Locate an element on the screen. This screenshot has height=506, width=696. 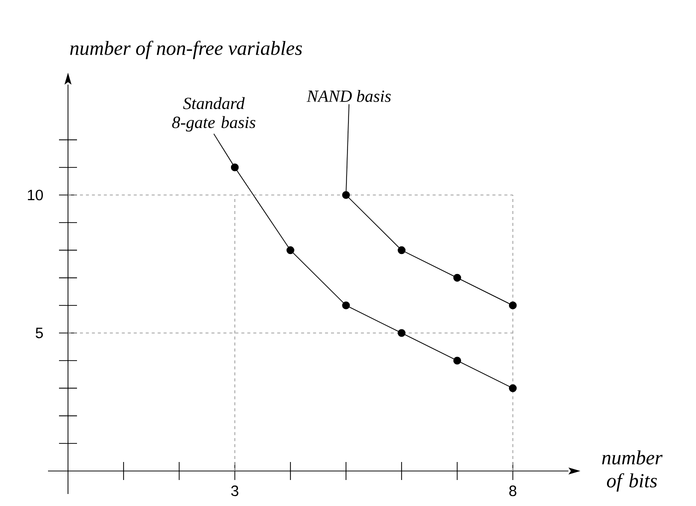
annotation: NAND basis is located at coordinates (348, 96).